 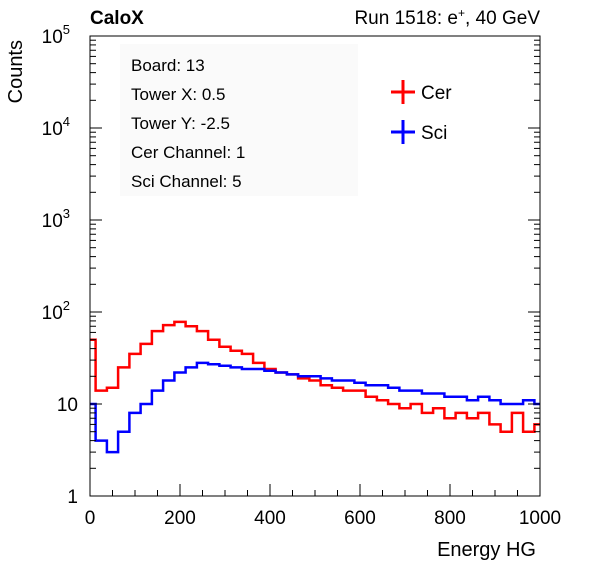 I want to click on y-tick-label: 10³, so click(x=56, y=219).